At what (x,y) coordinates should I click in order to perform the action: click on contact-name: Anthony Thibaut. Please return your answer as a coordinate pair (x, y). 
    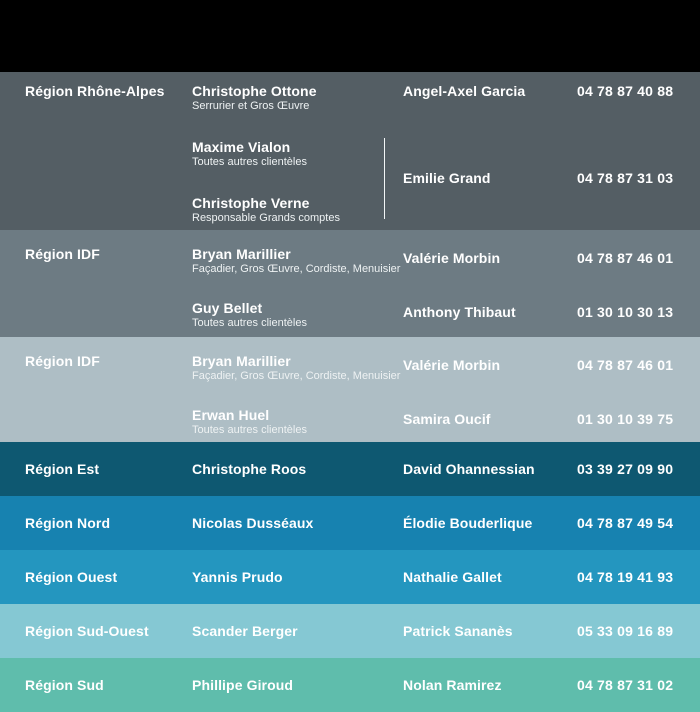
    Looking at the image, I should click on (459, 312).